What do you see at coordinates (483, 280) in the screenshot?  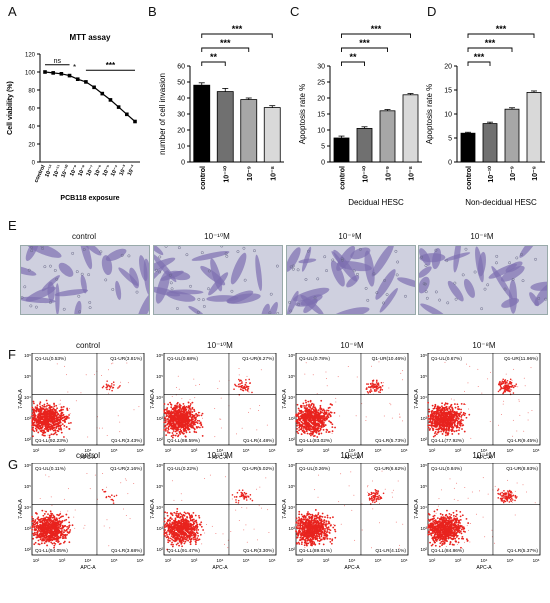 I see `microscopy-cells` at bounding box center [483, 280].